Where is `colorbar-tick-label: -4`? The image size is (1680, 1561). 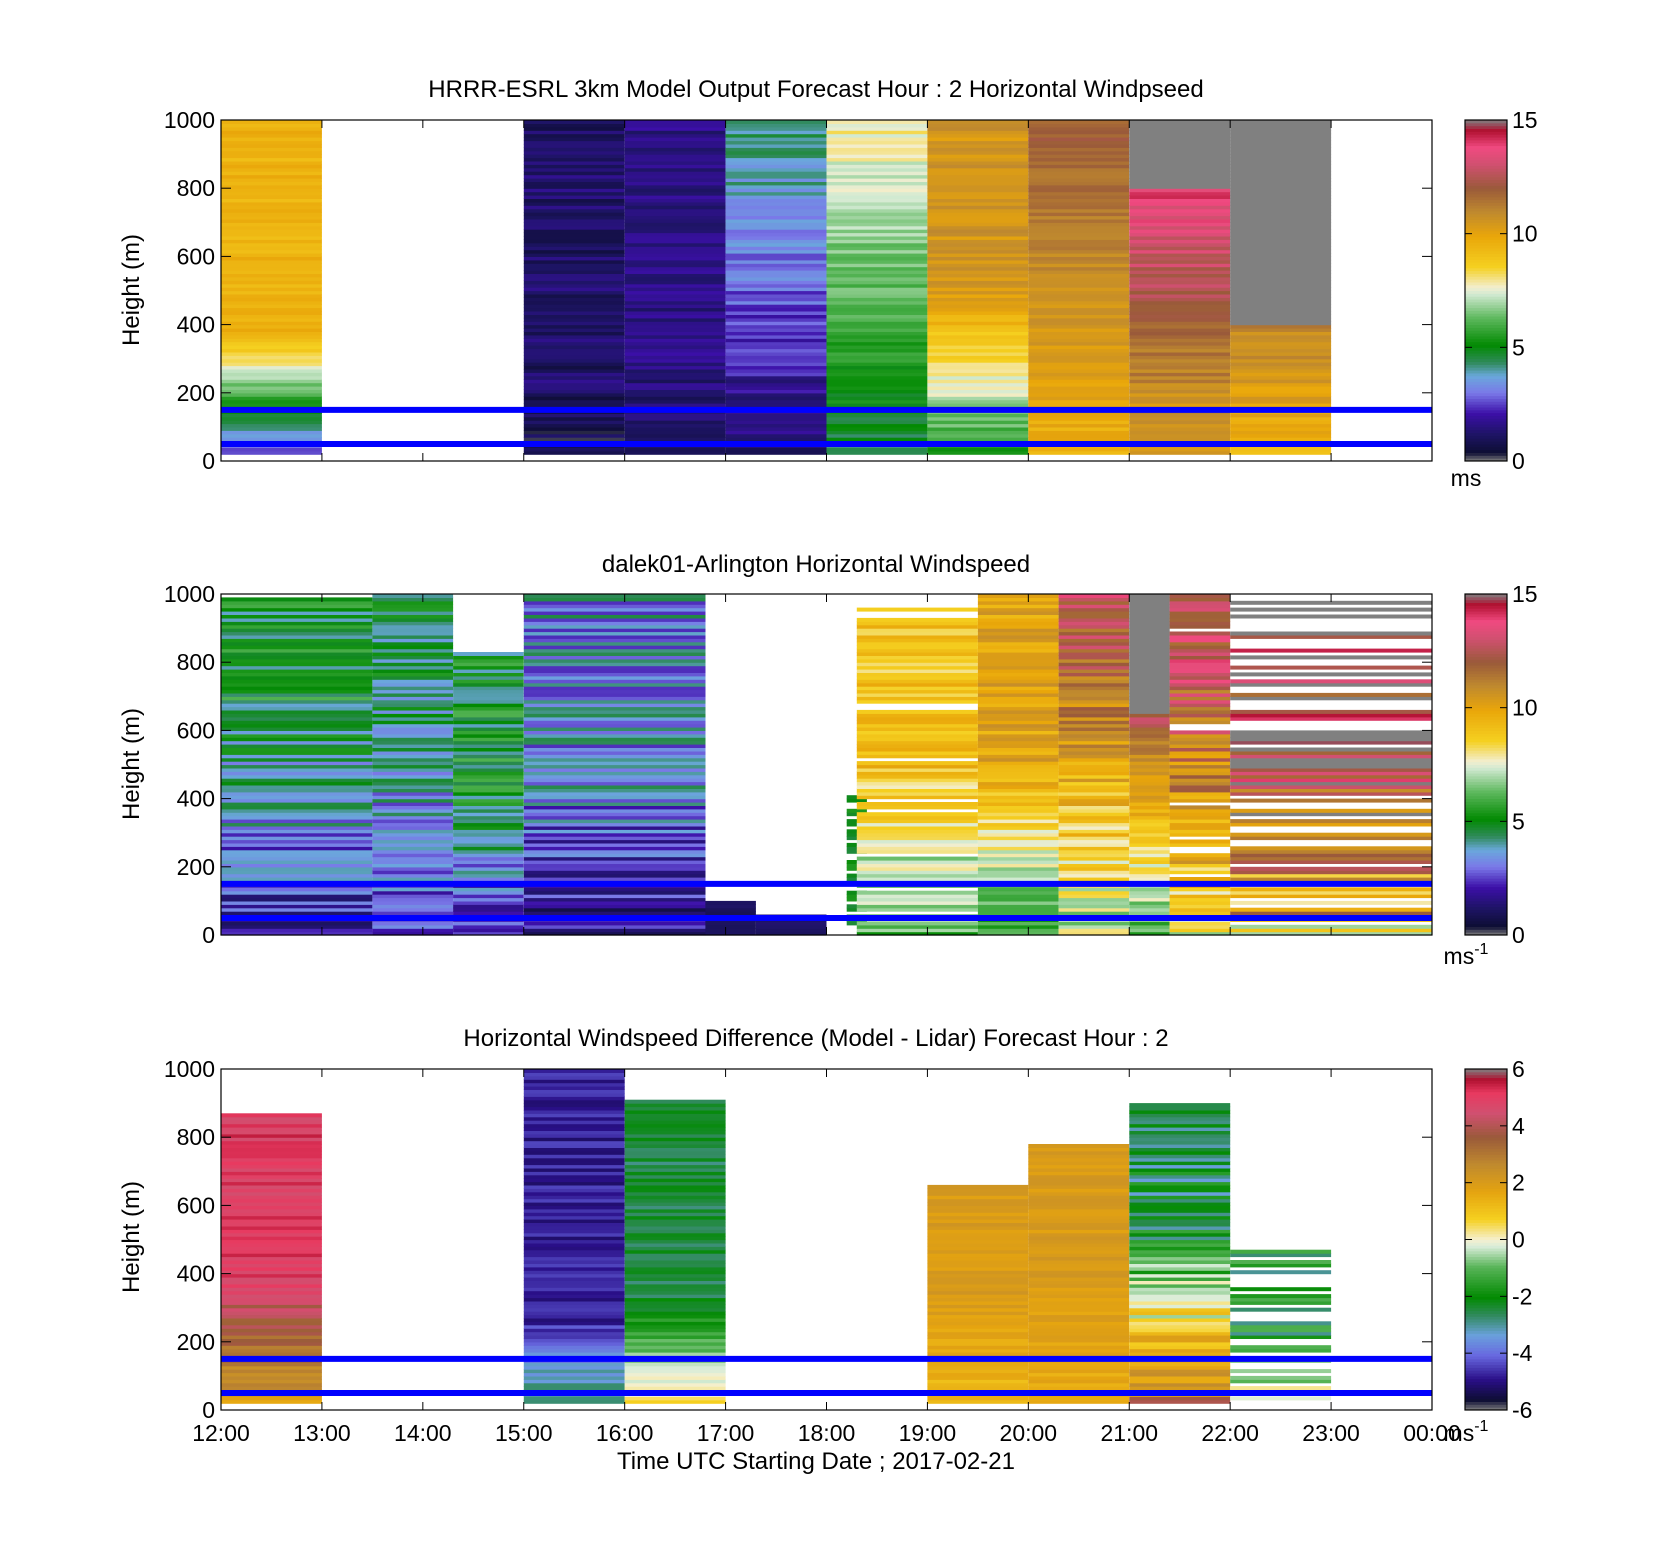
colorbar-tick-label: -4 is located at coordinates (1522, 1353).